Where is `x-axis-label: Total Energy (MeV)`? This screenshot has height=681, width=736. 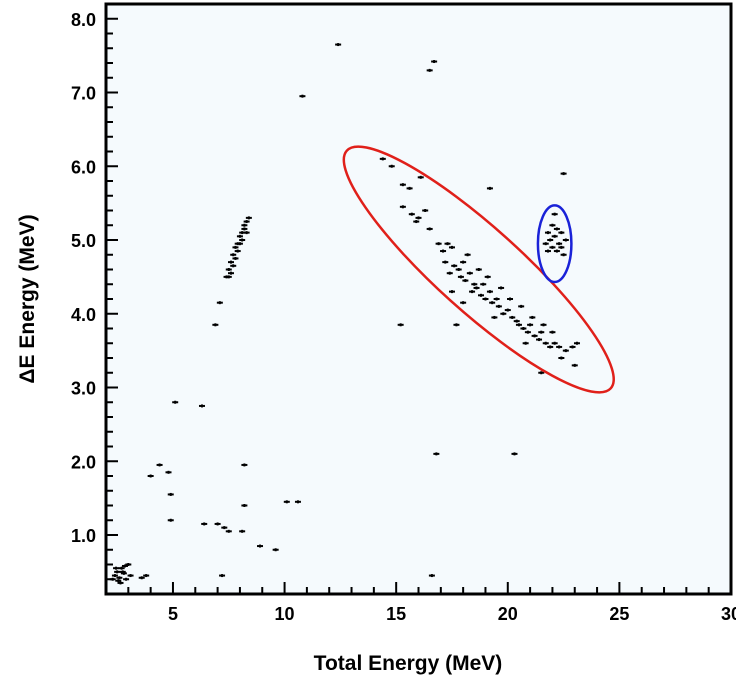
x-axis-label: Total Energy (MeV) is located at coordinates (408, 663).